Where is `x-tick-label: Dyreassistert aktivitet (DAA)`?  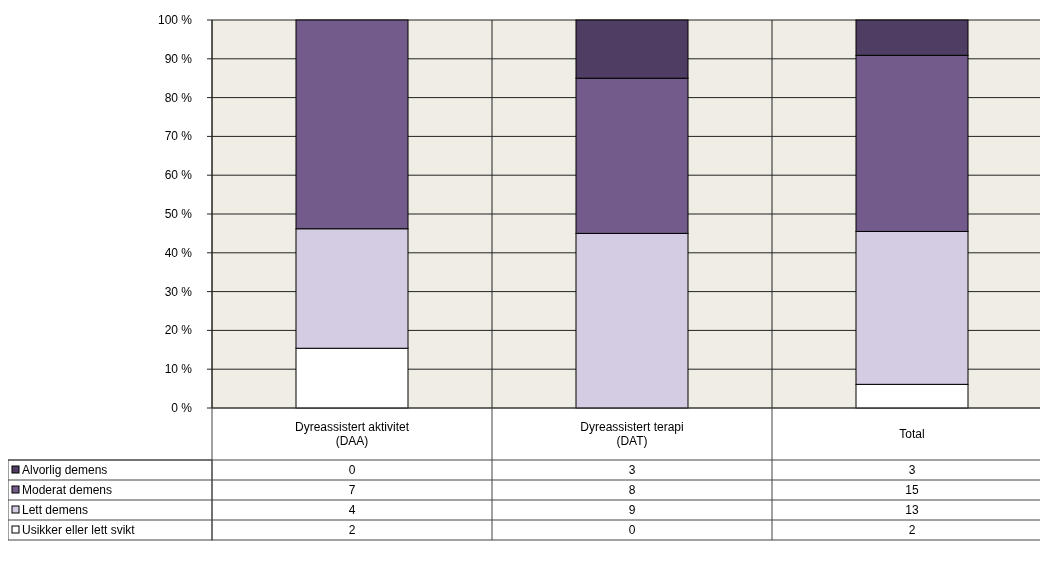 x-tick-label: Dyreassistert aktivitet (DAA) is located at coordinates (352, 434).